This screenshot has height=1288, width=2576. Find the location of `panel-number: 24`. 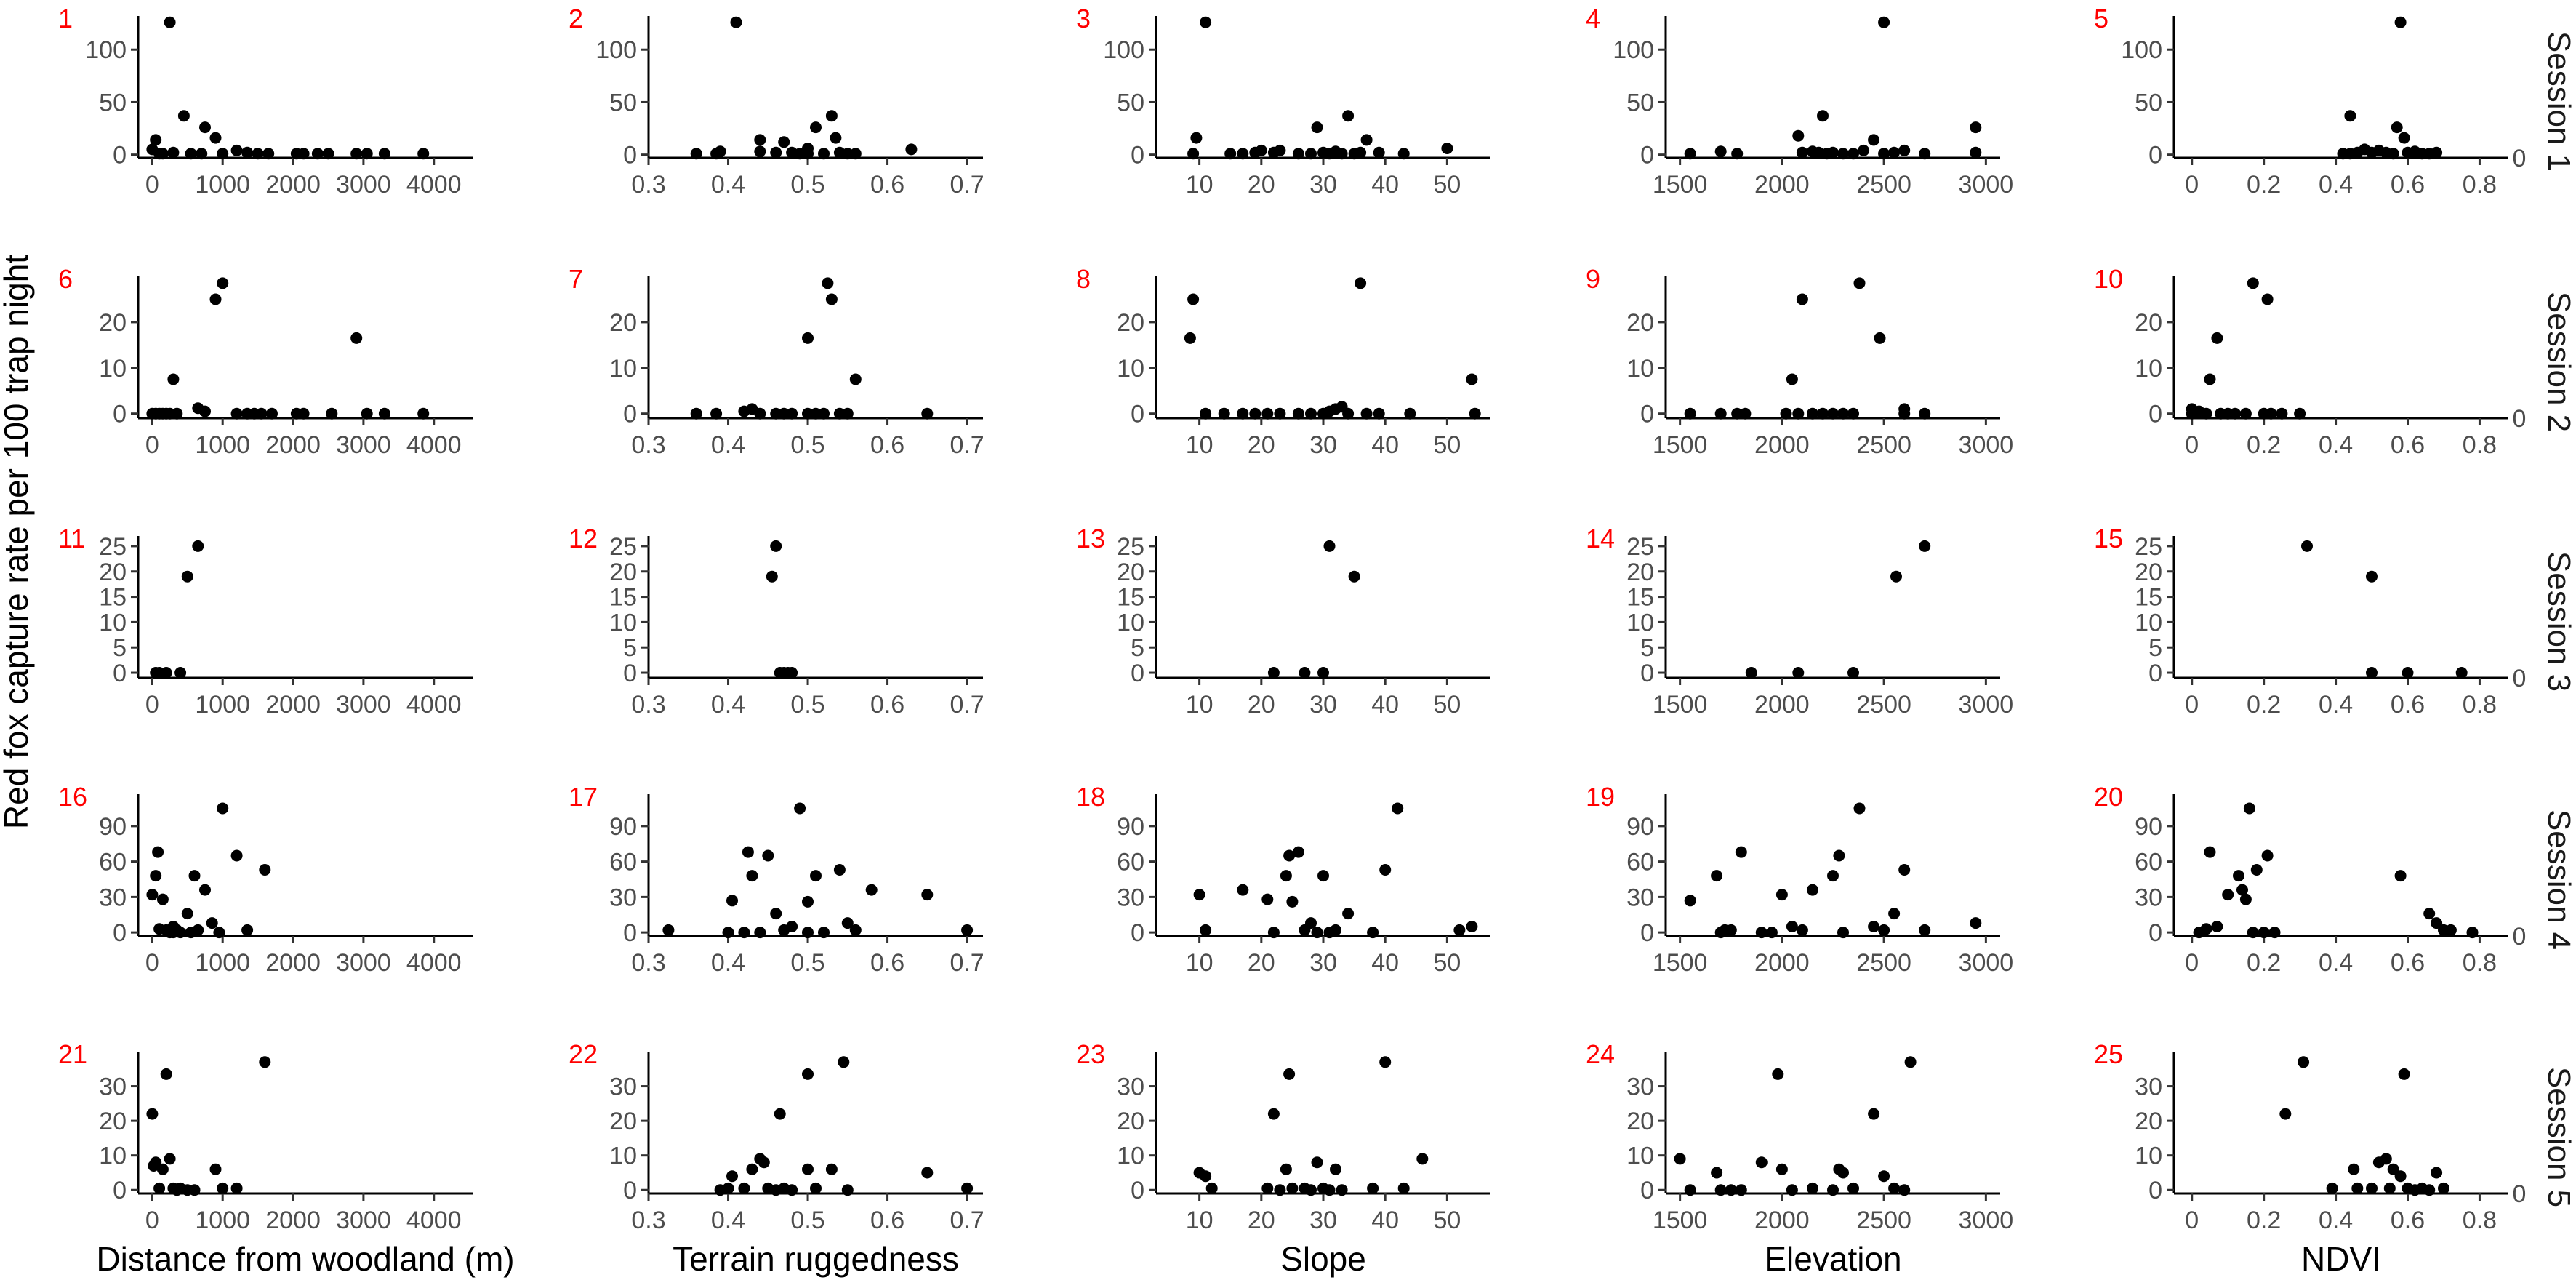

panel-number: 24 is located at coordinates (1600, 1054).